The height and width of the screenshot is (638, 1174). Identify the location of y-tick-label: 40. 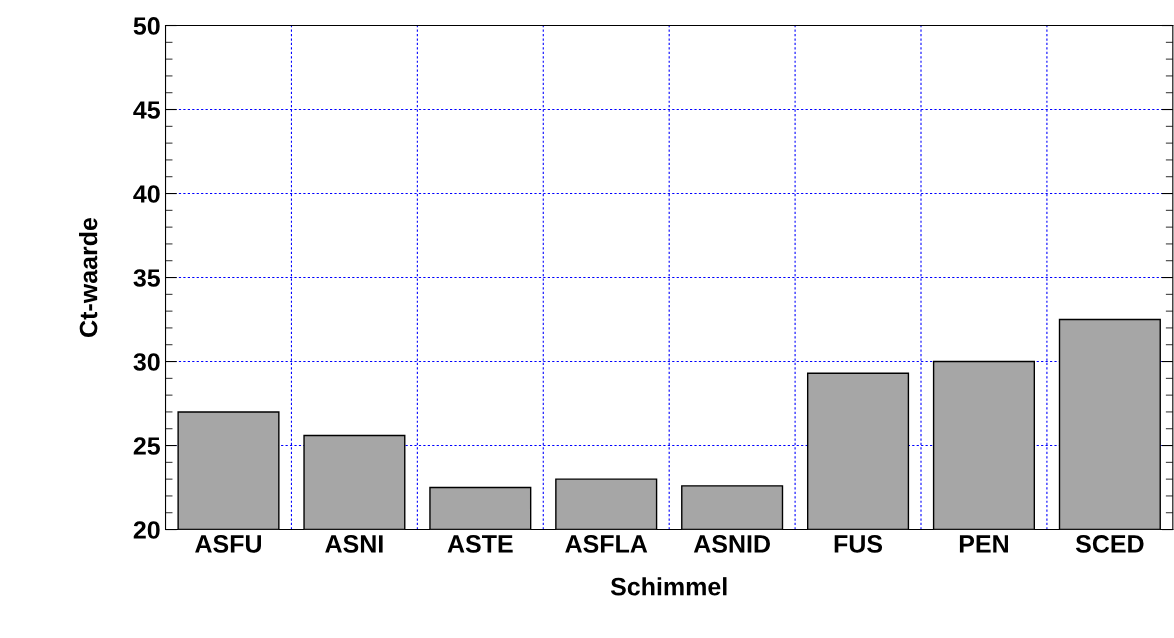
(146, 194).